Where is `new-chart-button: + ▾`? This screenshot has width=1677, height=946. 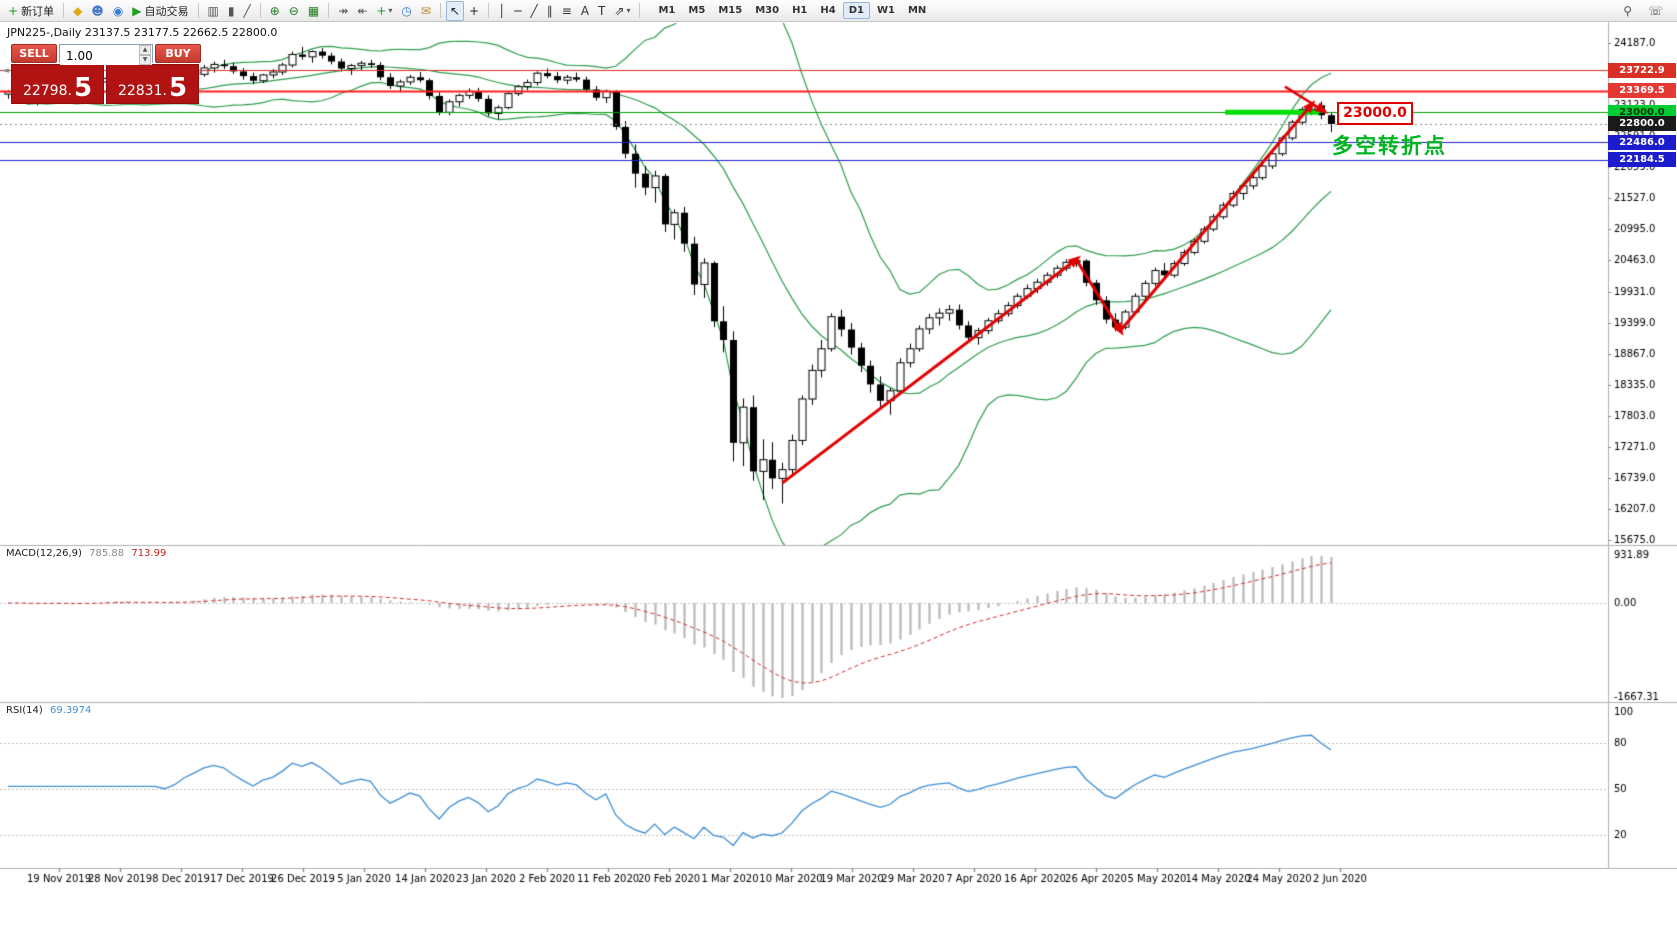
new-chart-button: + ▾ is located at coordinates (384, 11).